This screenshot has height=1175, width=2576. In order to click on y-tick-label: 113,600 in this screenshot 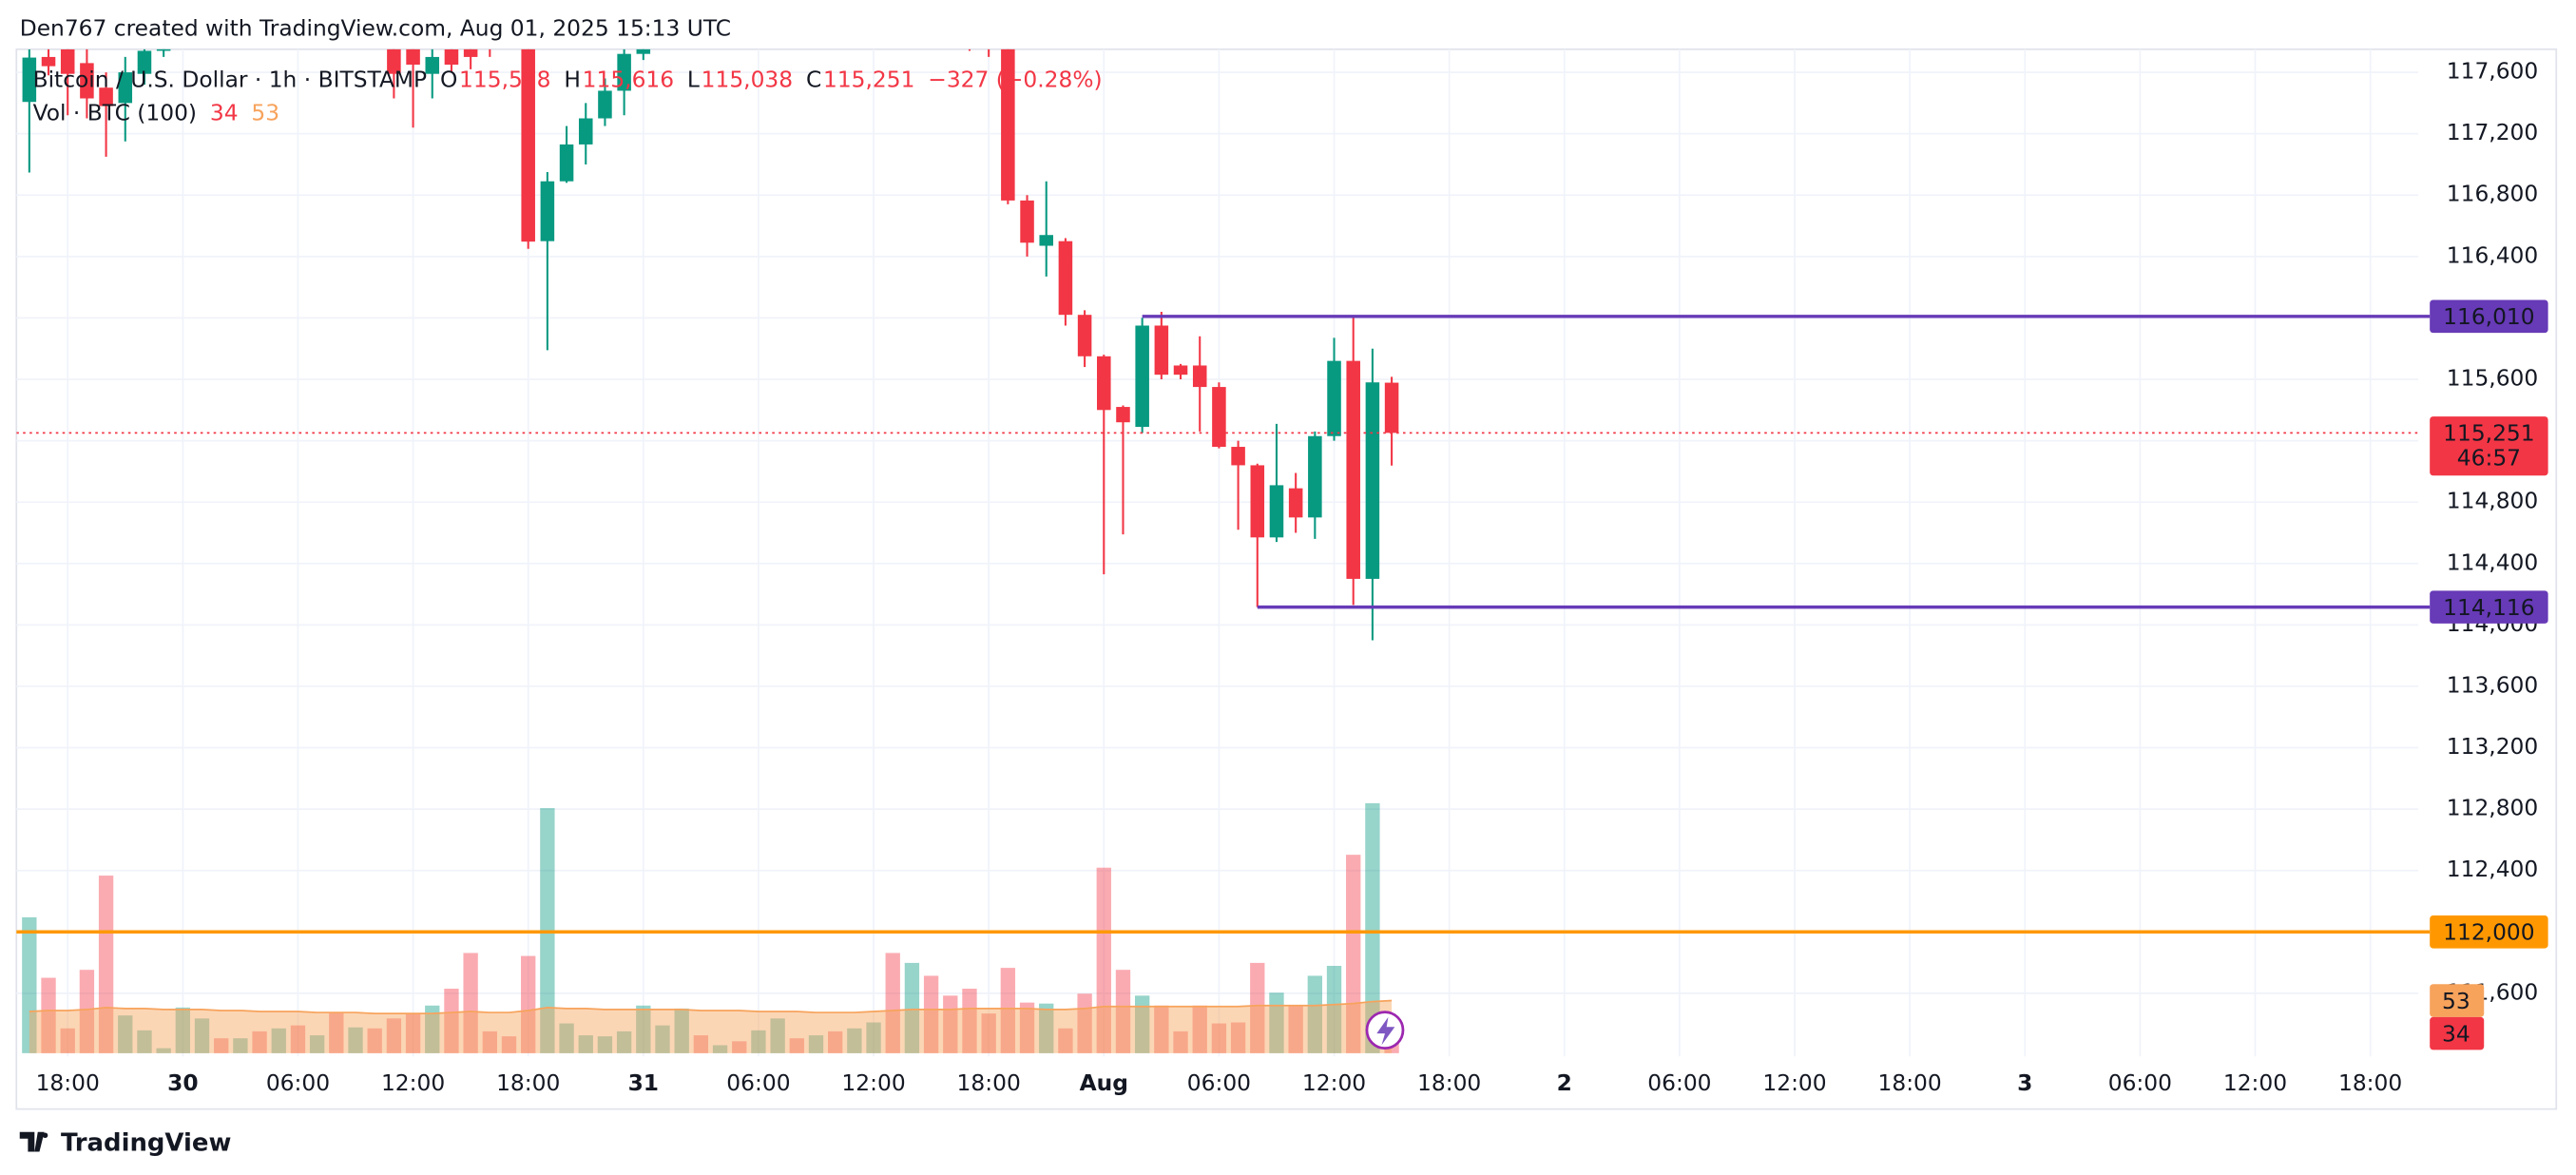, I will do `click(2492, 684)`.